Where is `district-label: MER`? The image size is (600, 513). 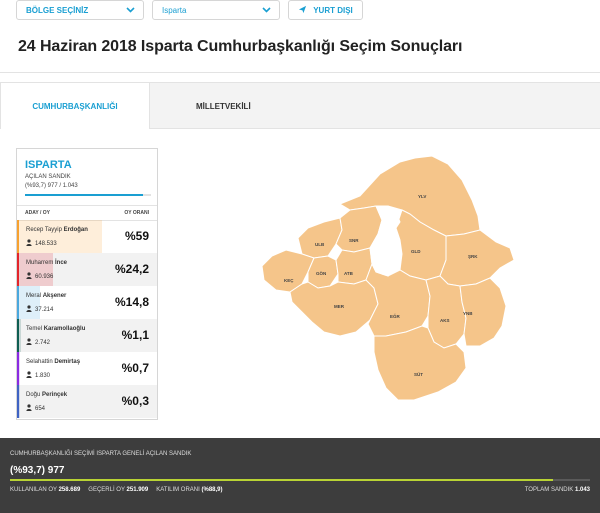 district-label: MER is located at coordinates (339, 306).